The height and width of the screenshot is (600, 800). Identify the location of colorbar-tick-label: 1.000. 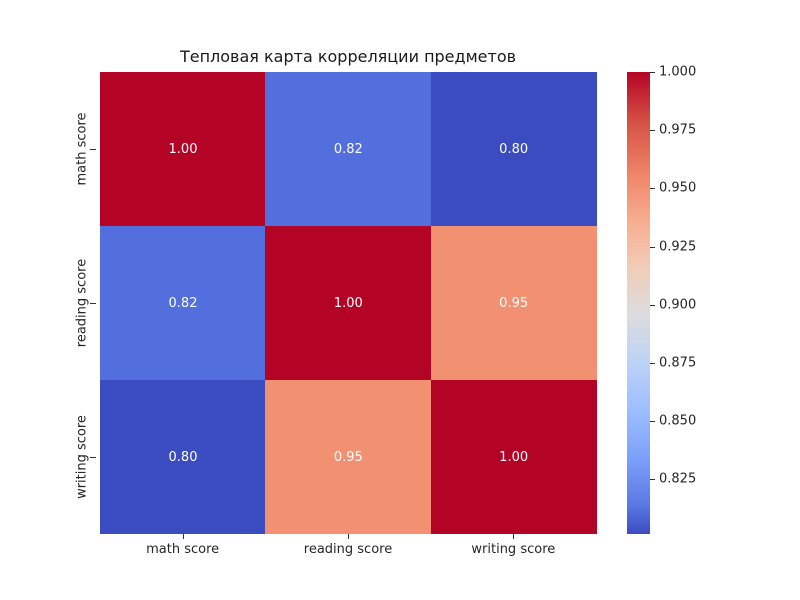
(678, 72).